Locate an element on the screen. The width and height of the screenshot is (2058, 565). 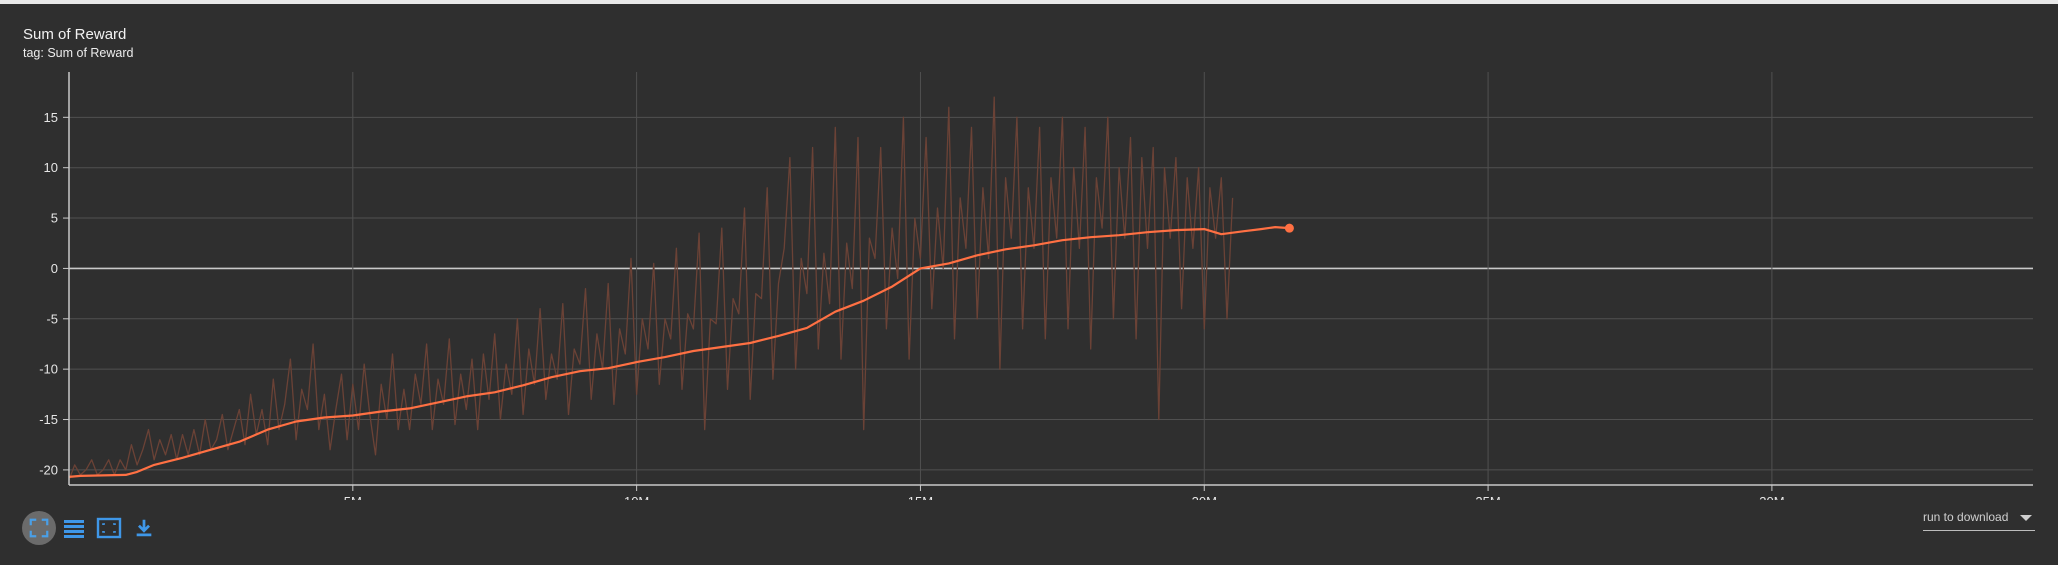
x-tick-label: 25M is located at coordinates (1487, 497).